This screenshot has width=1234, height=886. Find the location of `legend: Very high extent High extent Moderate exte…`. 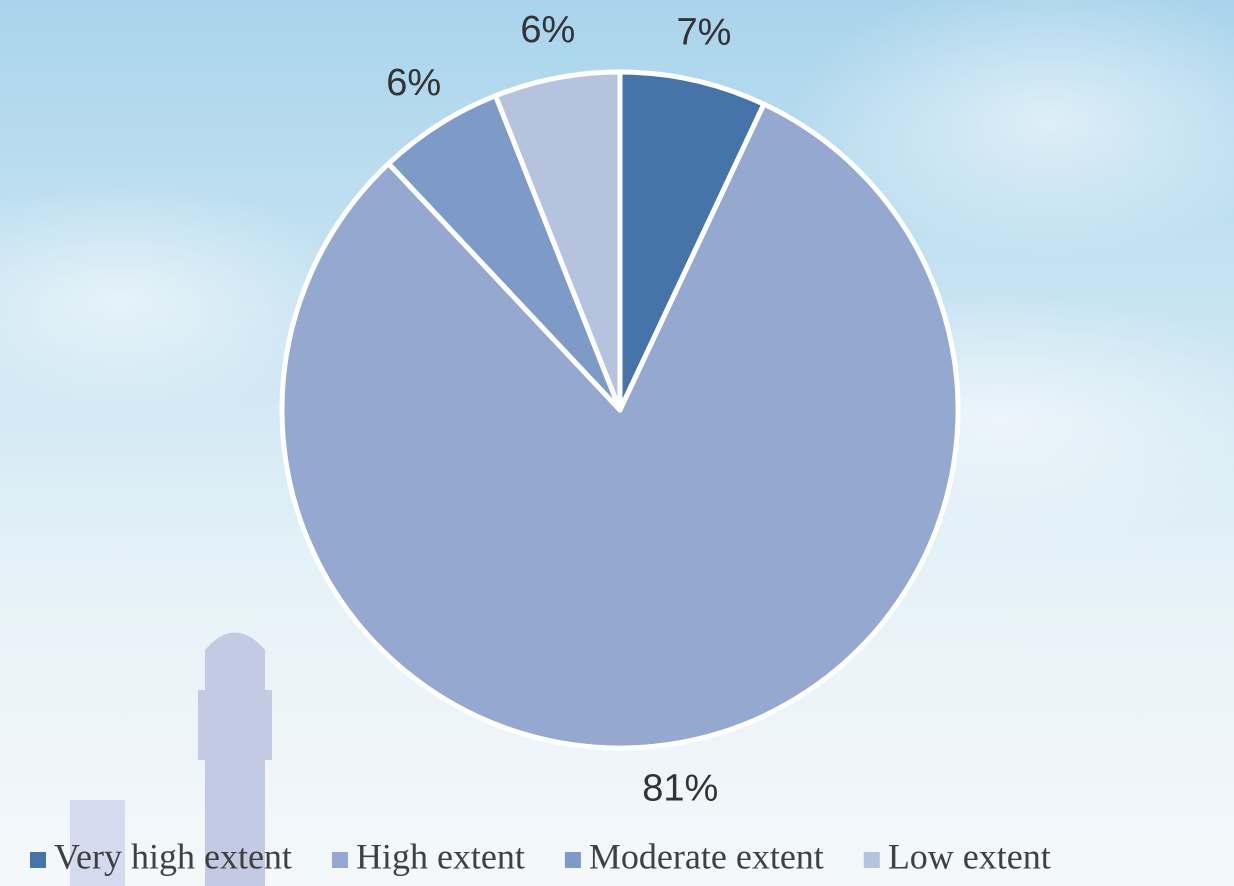

legend: Very high extent High extent Moderate exte… is located at coordinates (540, 856).